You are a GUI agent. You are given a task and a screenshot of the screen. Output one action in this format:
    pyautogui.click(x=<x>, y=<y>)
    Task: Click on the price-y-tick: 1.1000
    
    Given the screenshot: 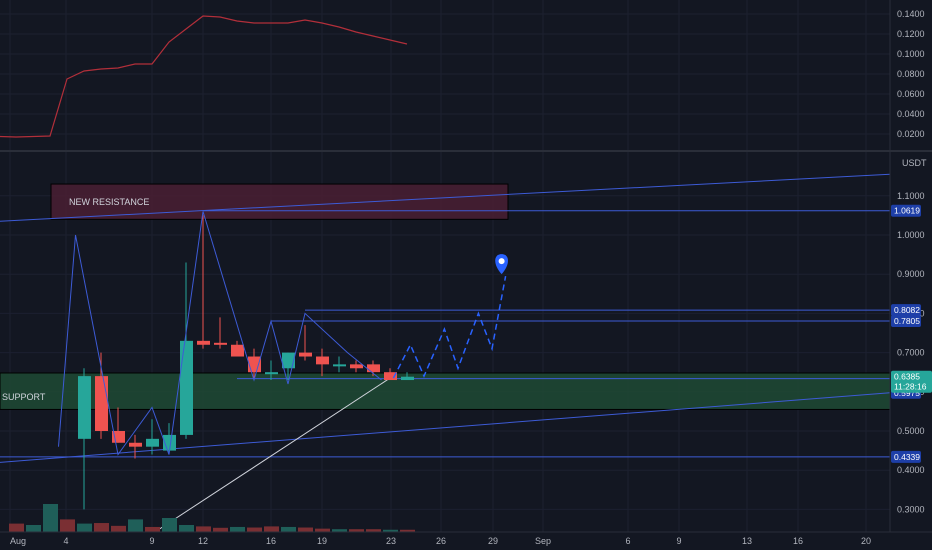 What is the action you would take?
    pyautogui.click(x=911, y=196)
    